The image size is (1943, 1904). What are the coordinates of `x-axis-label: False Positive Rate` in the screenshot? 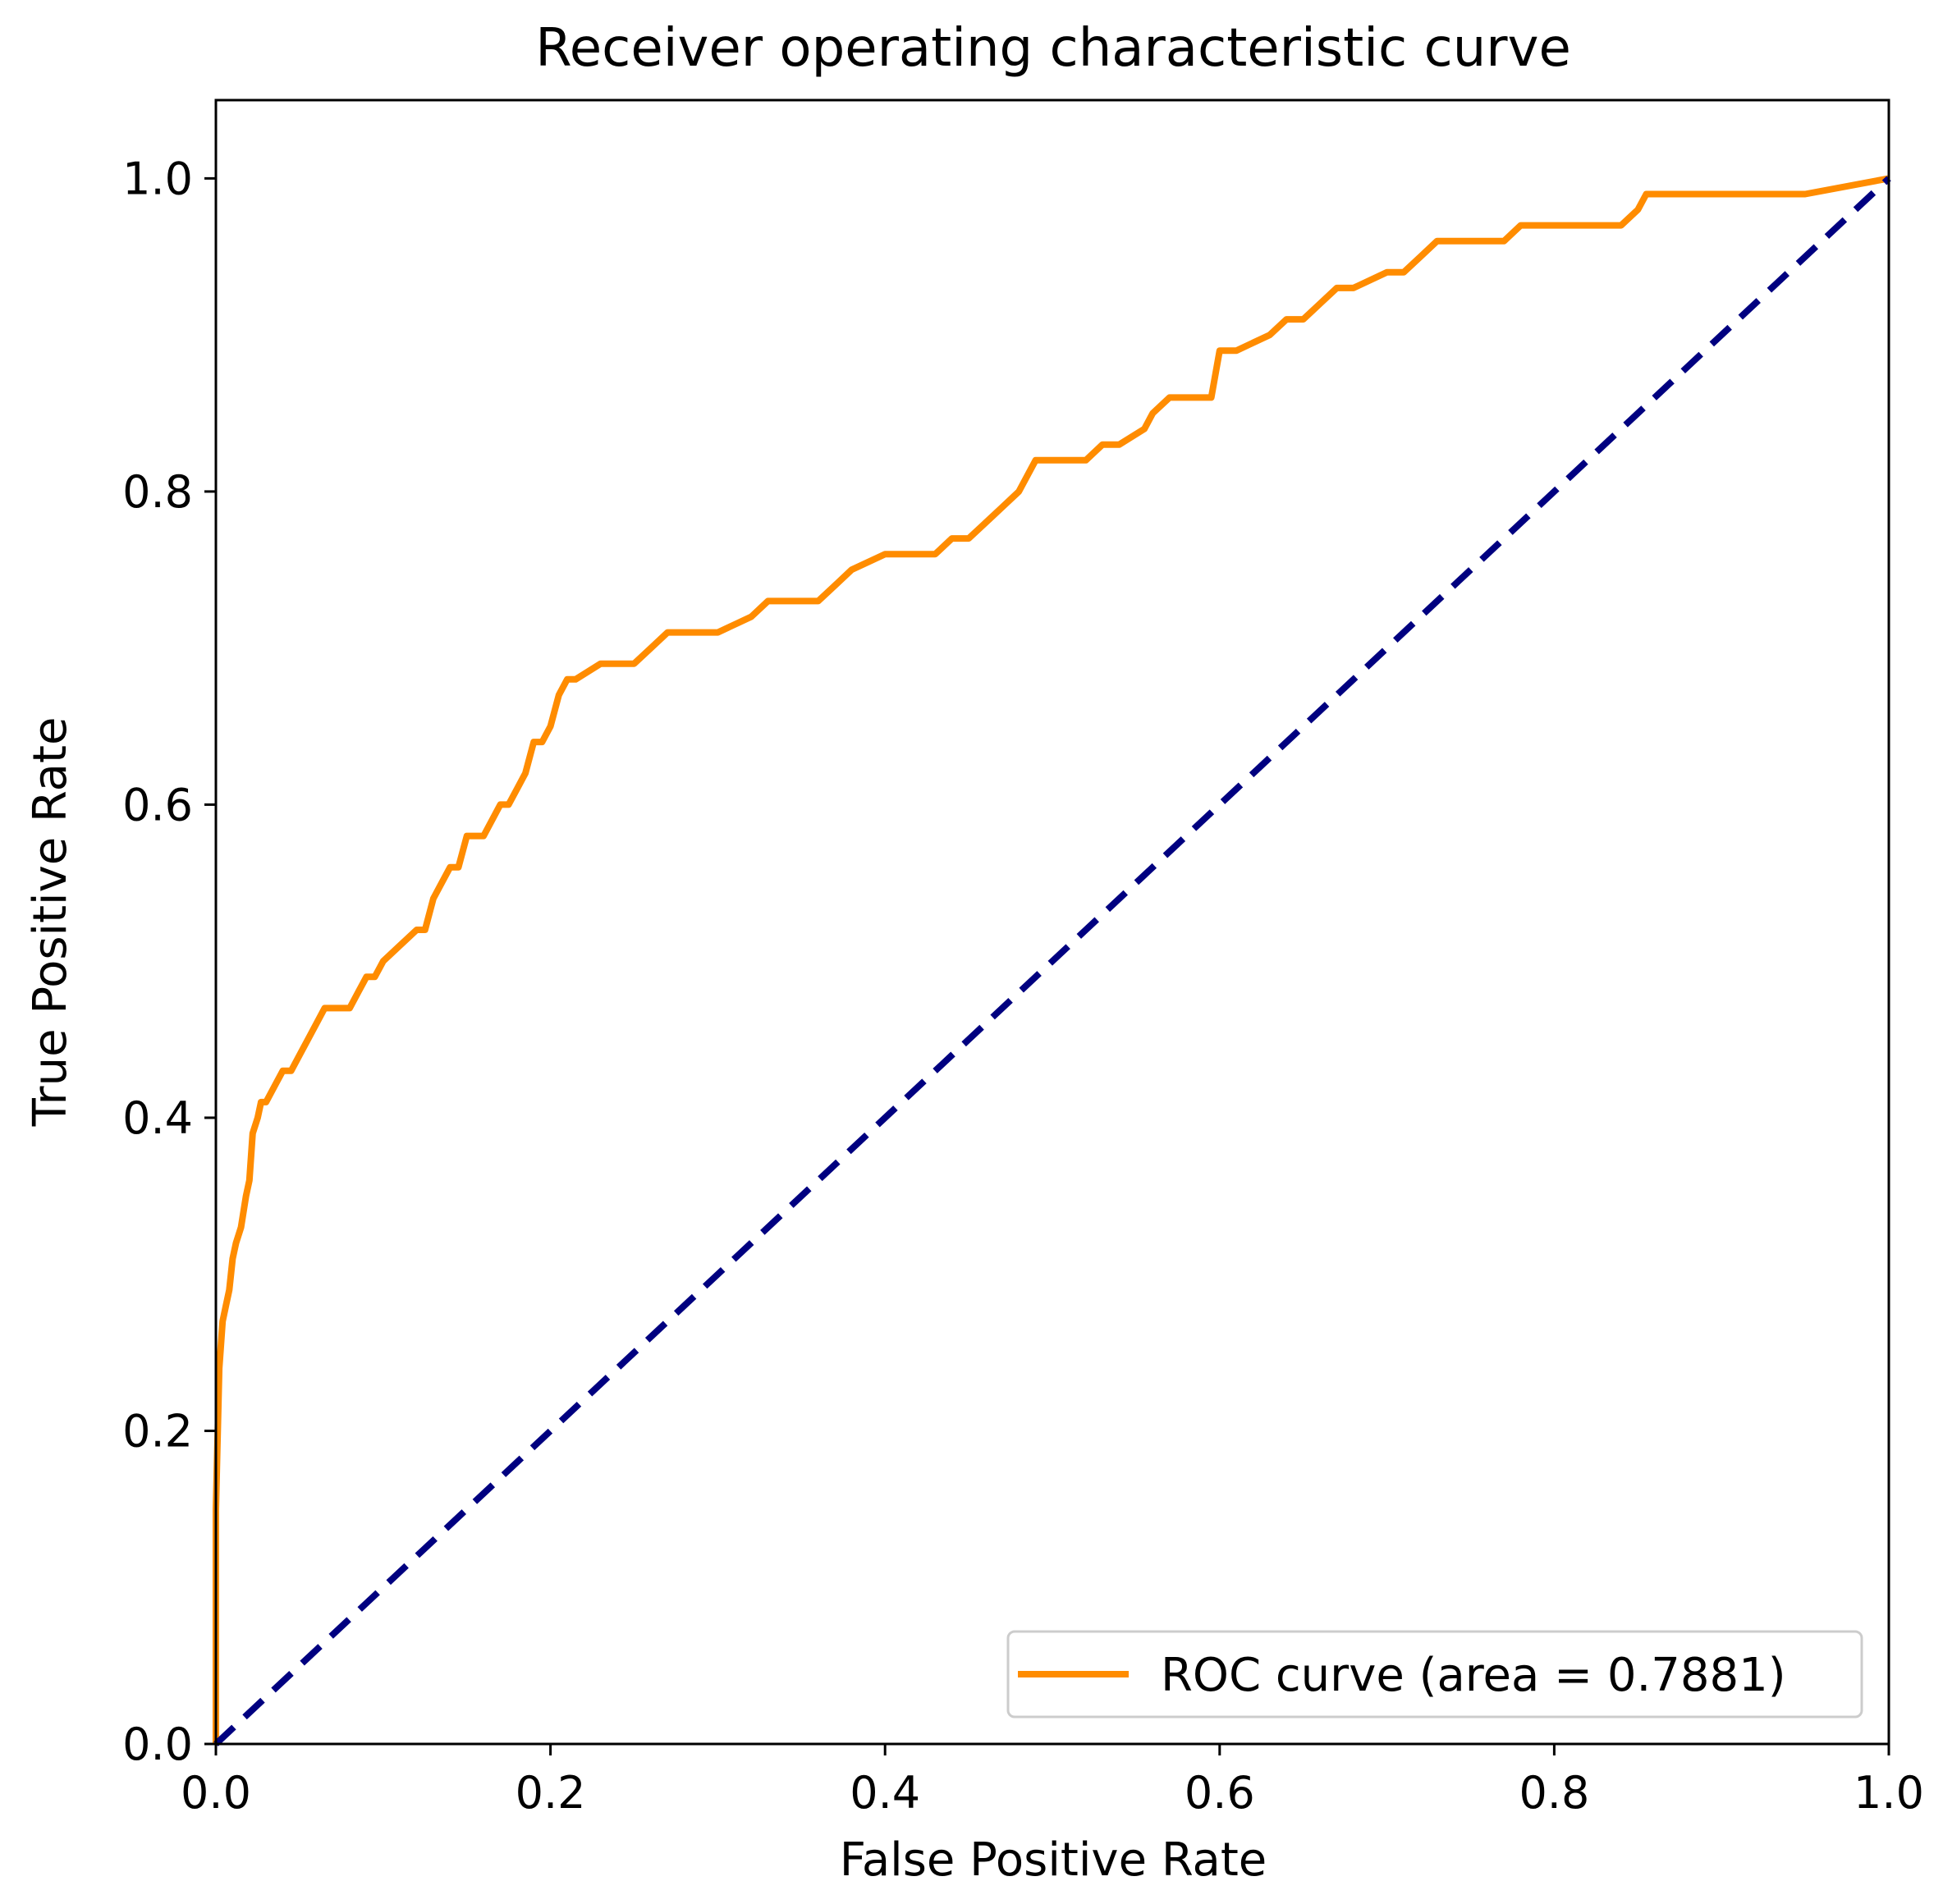 It's located at (1053, 1860).